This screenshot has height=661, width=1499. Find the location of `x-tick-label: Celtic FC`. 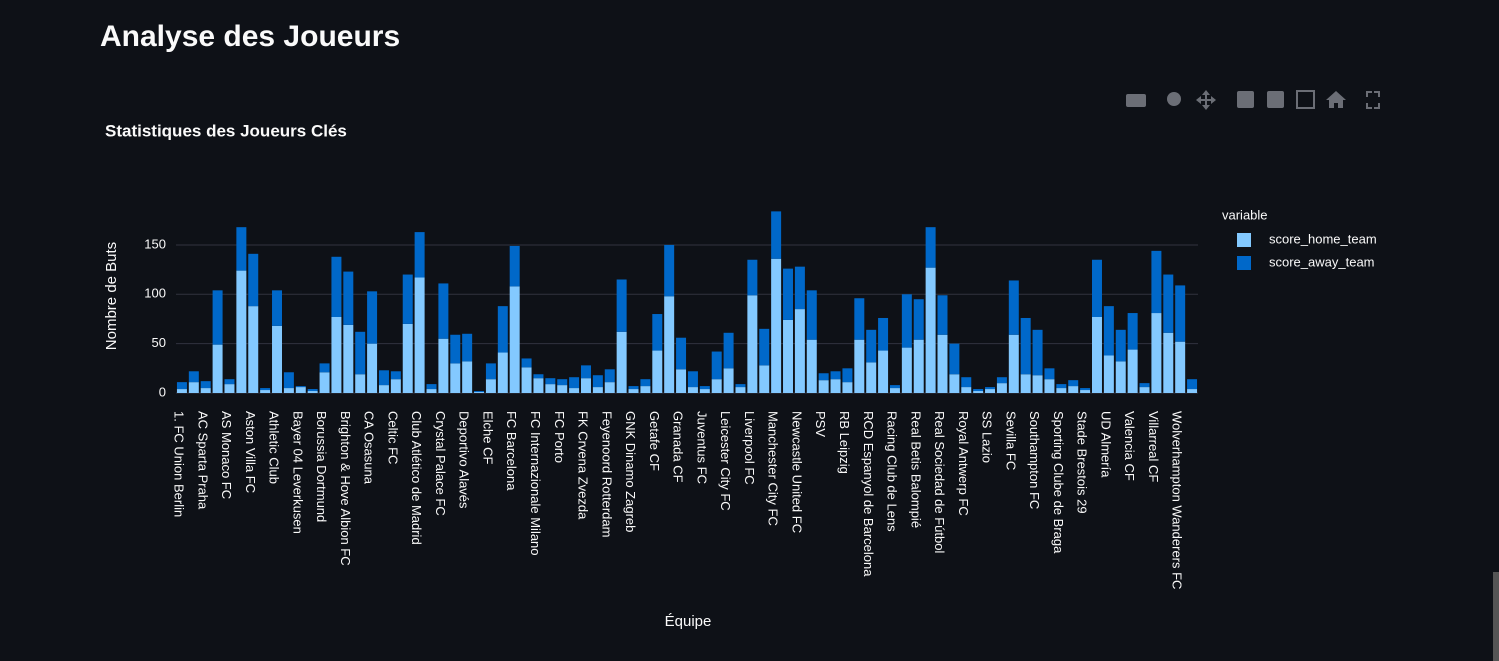

x-tick-label: Celtic FC is located at coordinates (392, 437).